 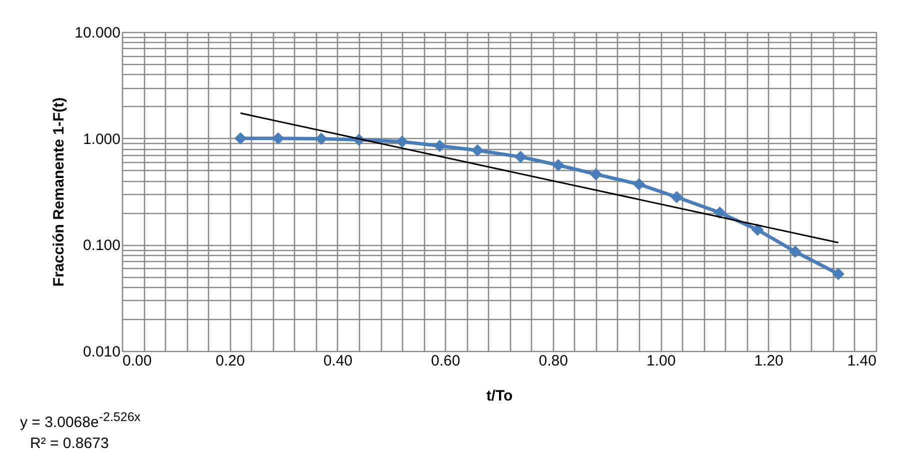 What do you see at coordinates (230, 361) in the screenshot?
I see `x-tick-label: 0.20` at bounding box center [230, 361].